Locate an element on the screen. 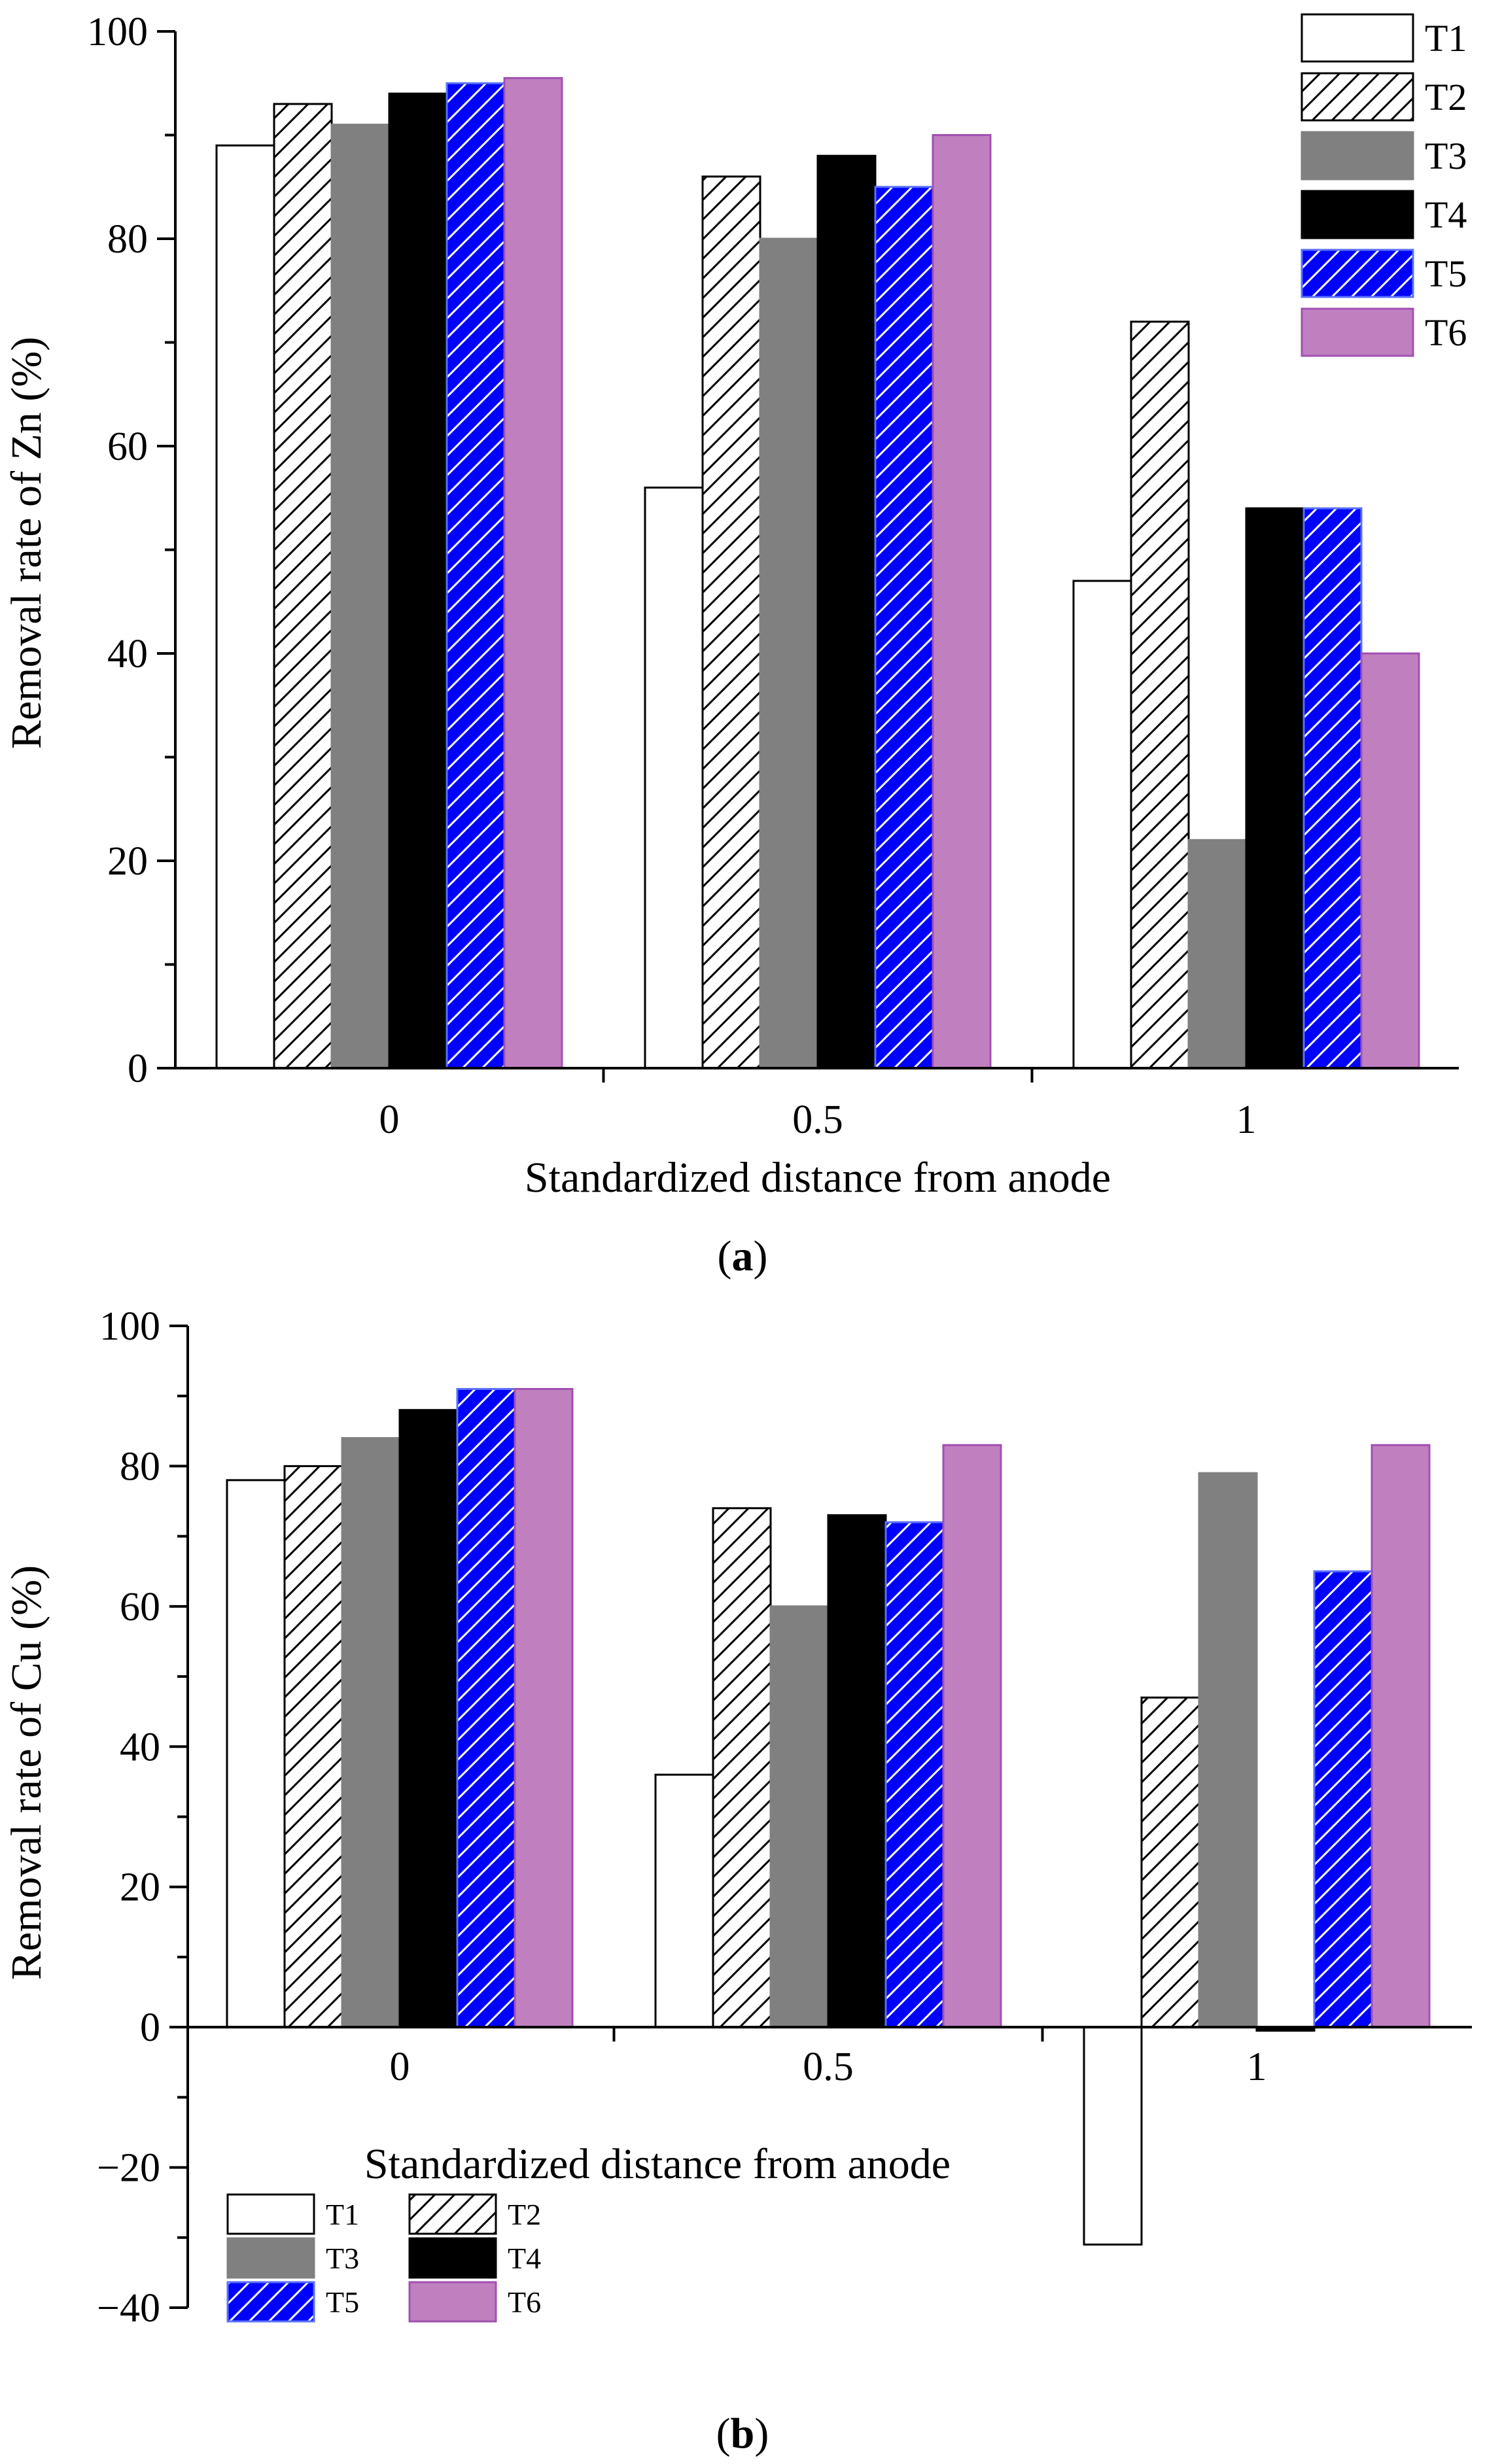  zn-legend-swatch-t5 is located at coordinates (1357, 274).